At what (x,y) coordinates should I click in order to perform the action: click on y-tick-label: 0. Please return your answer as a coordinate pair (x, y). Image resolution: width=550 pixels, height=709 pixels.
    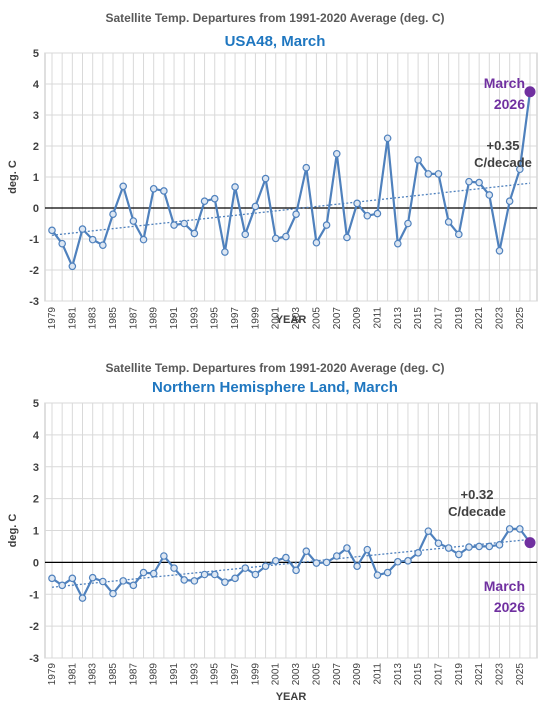
    Looking at the image, I should click on (36, 209).